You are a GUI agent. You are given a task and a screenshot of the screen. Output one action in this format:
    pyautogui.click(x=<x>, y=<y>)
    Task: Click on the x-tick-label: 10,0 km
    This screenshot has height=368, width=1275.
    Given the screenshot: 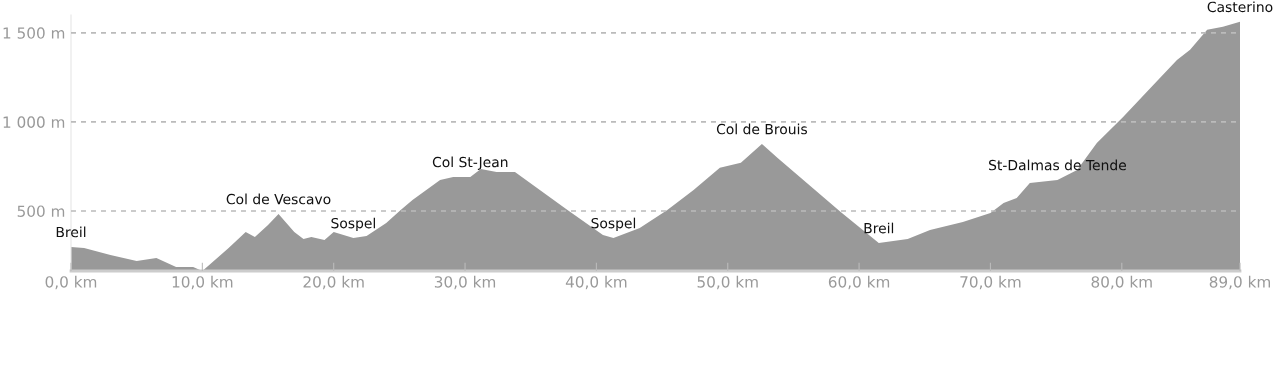 What is the action you would take?
    pyautogui.click(x=202, y=282)
    